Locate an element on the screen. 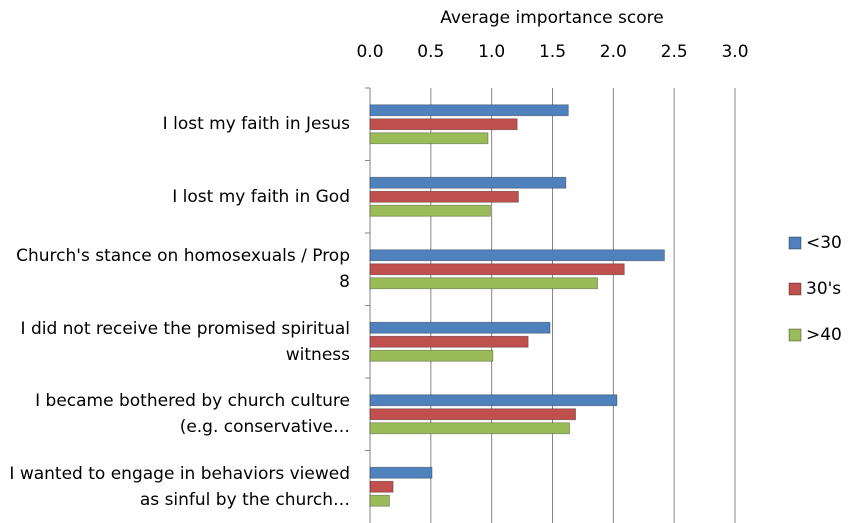 Image resolution: width=866 pixels, height=523 pixels. x-tick-label: 2.5 is located at coordinates (674, 52).